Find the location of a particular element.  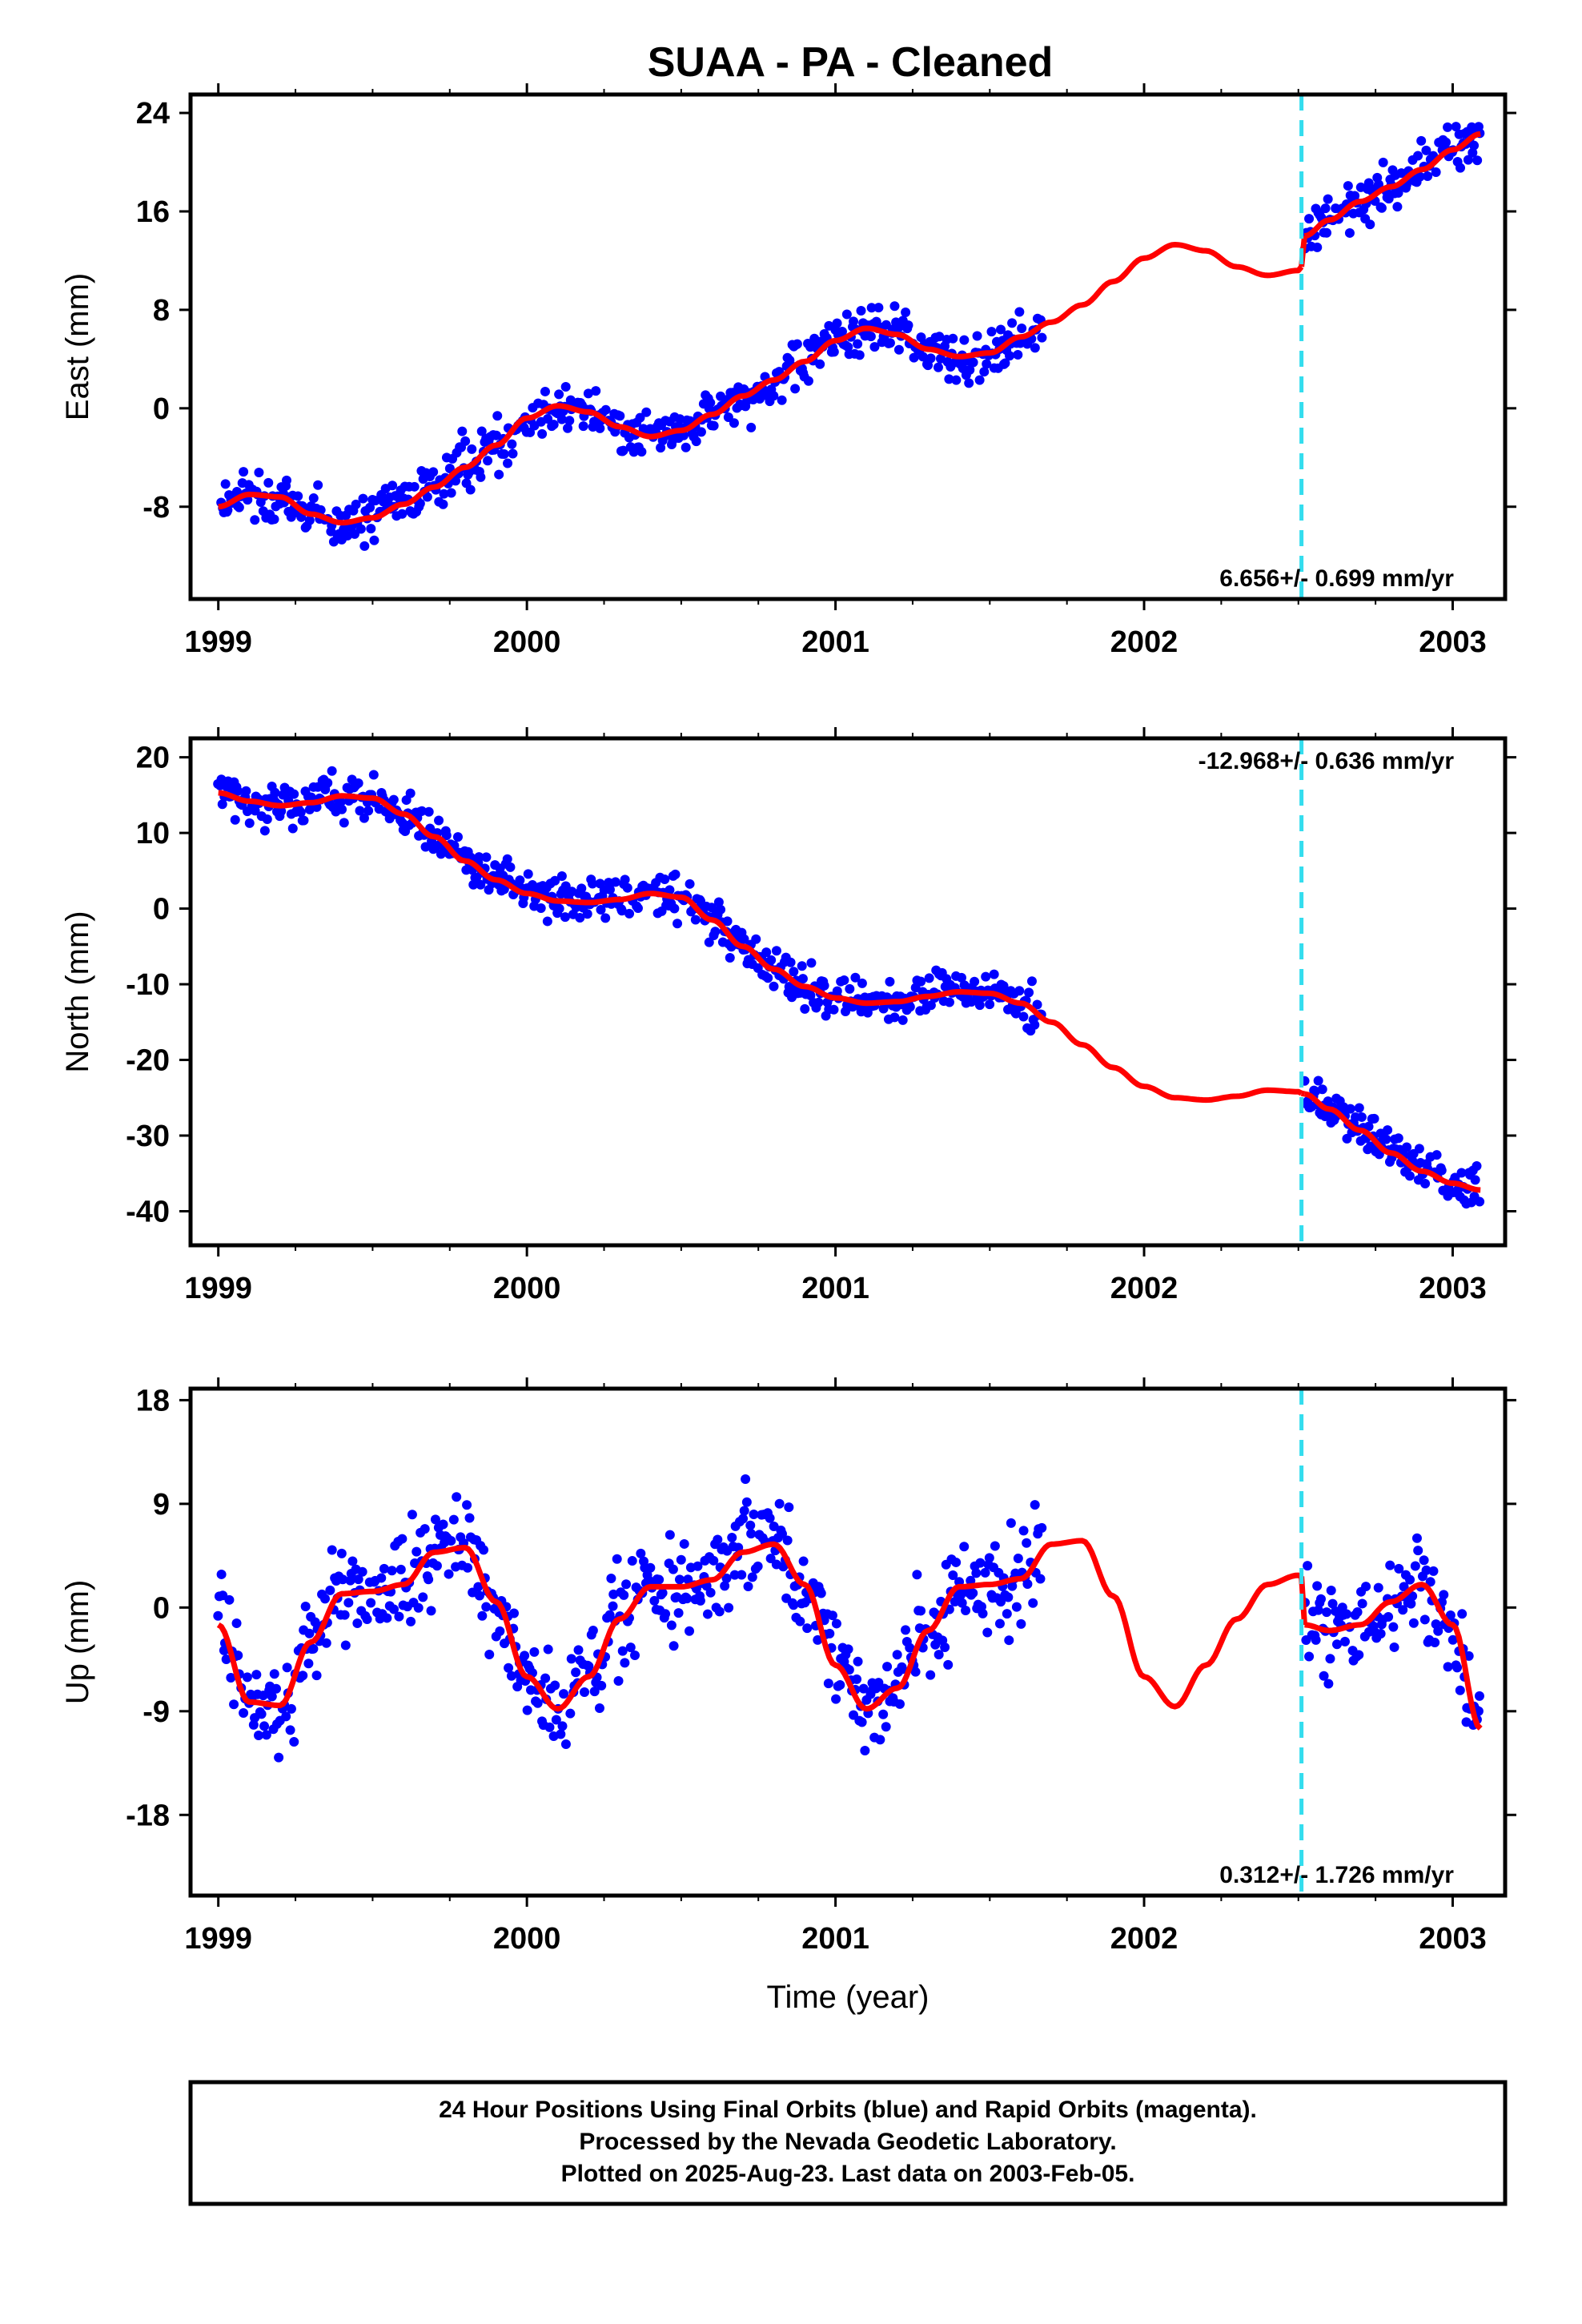

x-axis-label: Time (year) is located at coordinates (848, 1997).